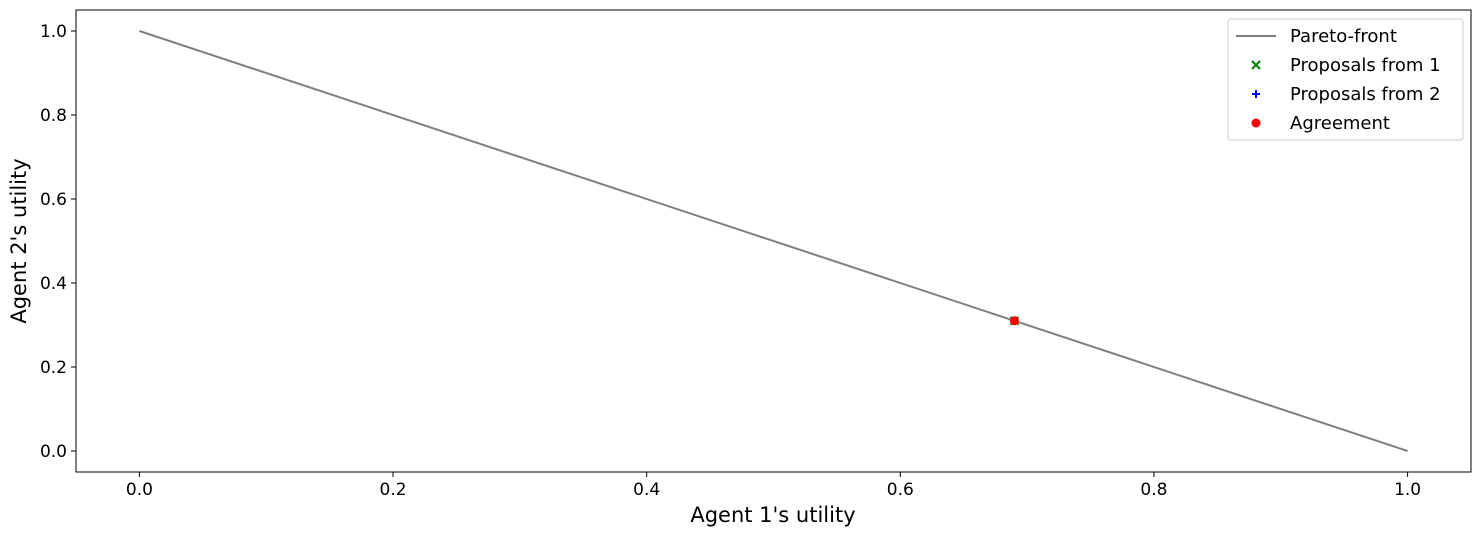 Image resolution: width=1481 pixels, height=536 pixels. What do you see at coordinates (53, 368) in the screenshot?
I see `y-tick-label: 0.2` at bounding box center [53, 368].